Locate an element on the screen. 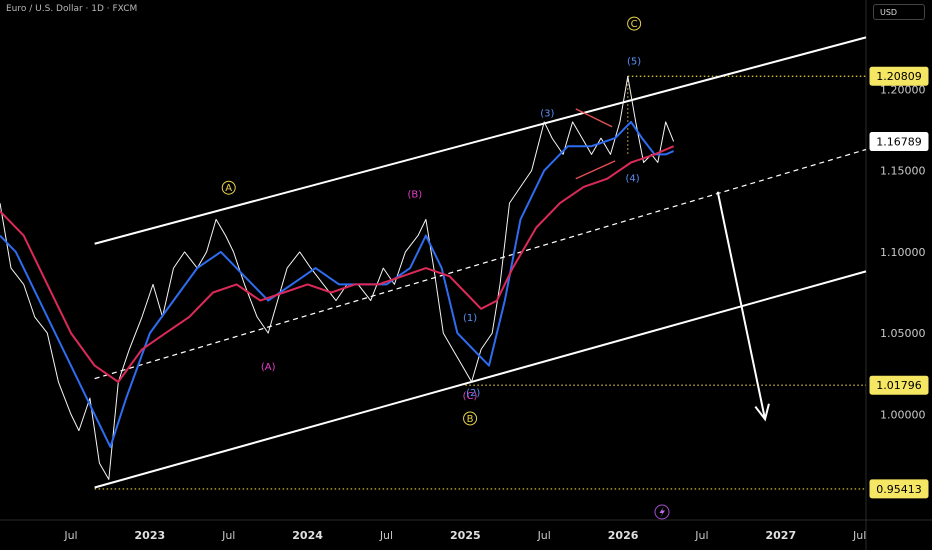  y-tick-label: 1.05000 is located at coordinates (903, 333).